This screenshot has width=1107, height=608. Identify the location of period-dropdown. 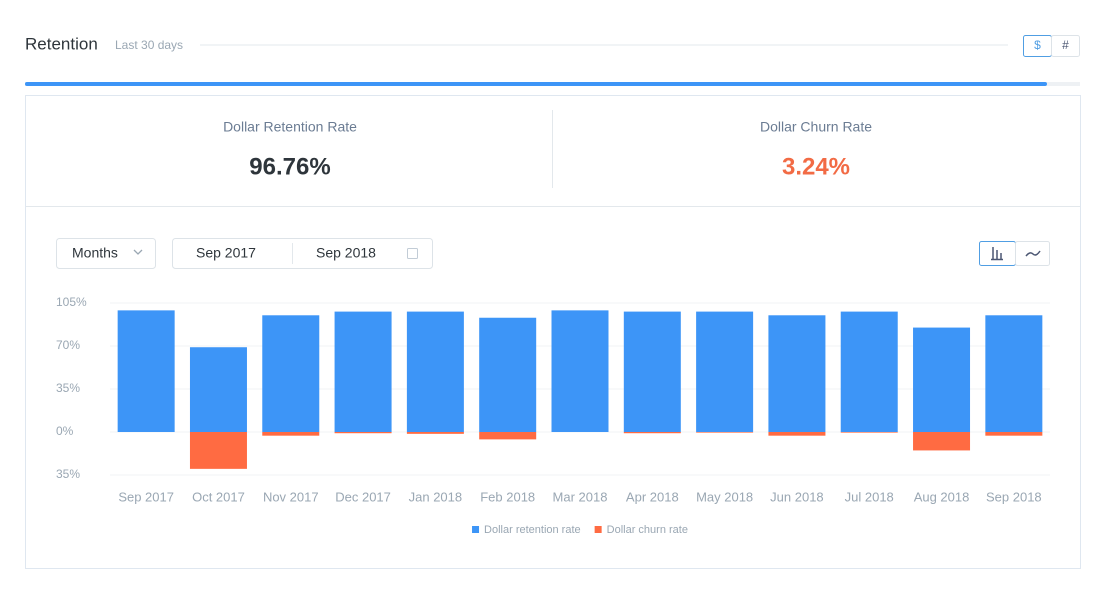
(106, 253).